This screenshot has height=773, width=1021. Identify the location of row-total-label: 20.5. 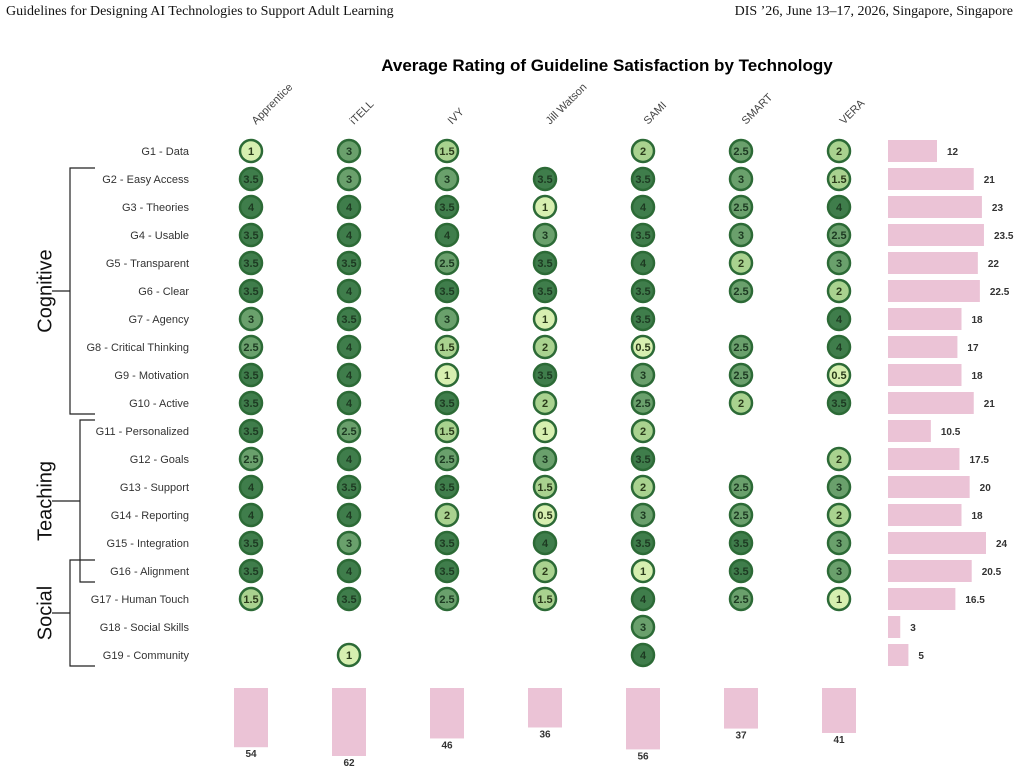
(992, 572).